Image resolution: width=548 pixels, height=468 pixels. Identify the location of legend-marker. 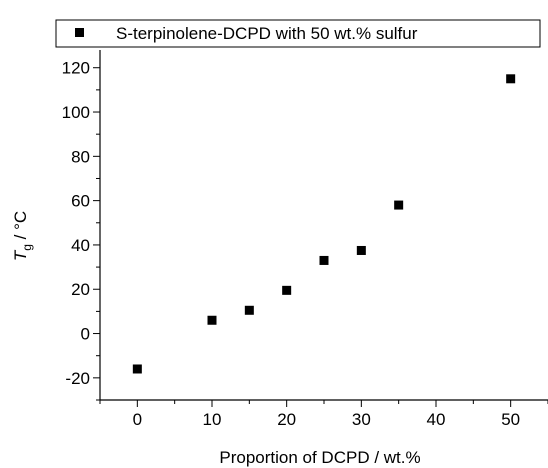
(79, 32).